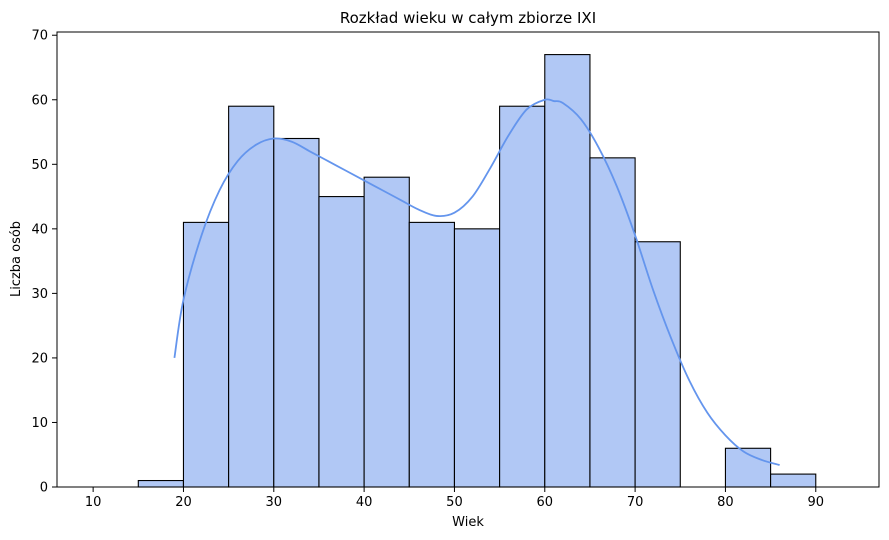 This screenshot has height=540, width=889. I want to click on x-tick-label: 30, so click(274, 502).